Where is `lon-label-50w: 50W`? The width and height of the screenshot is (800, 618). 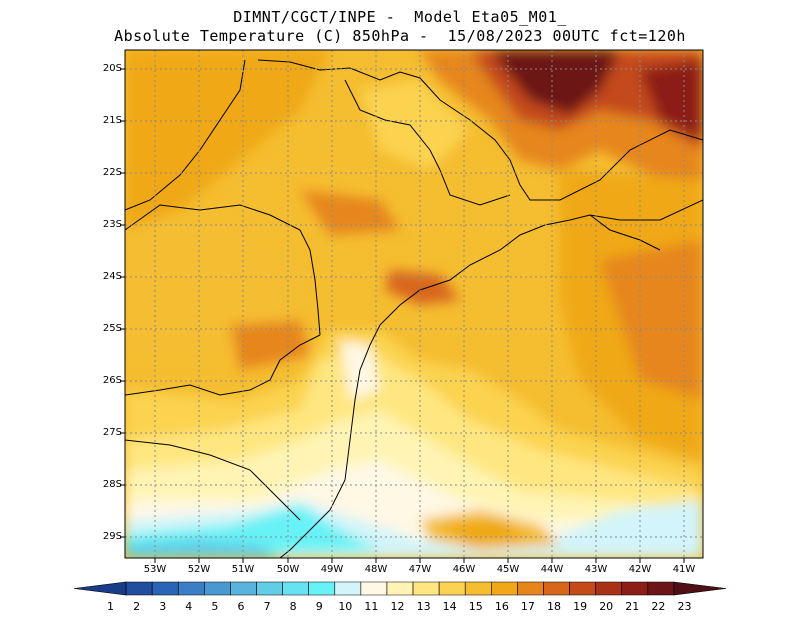
lon-label-50w: 50W is located at coordinates (288, 569).